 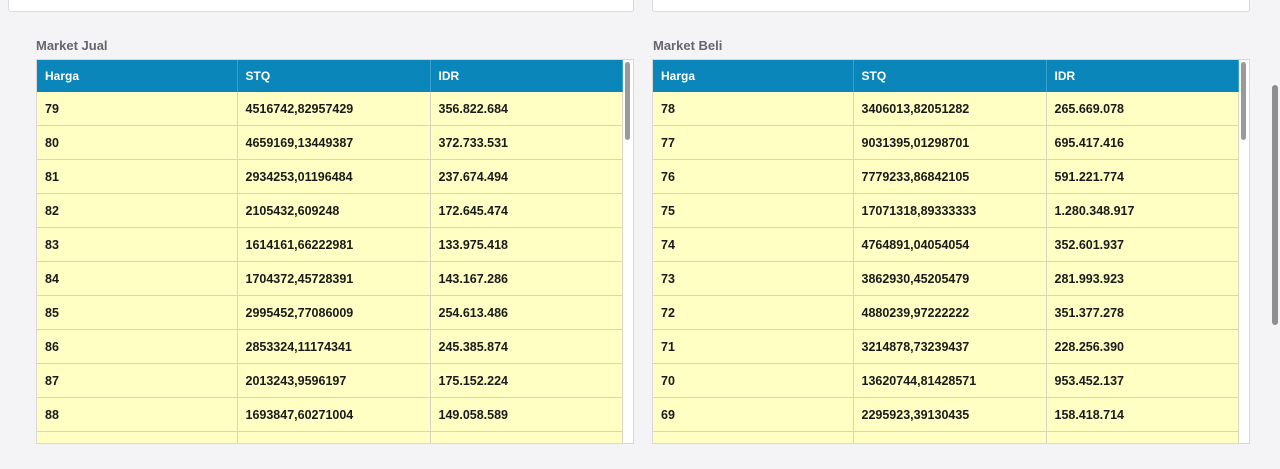 I want to click on cell-idr: 176.910.412, so click(x=526, y=437).